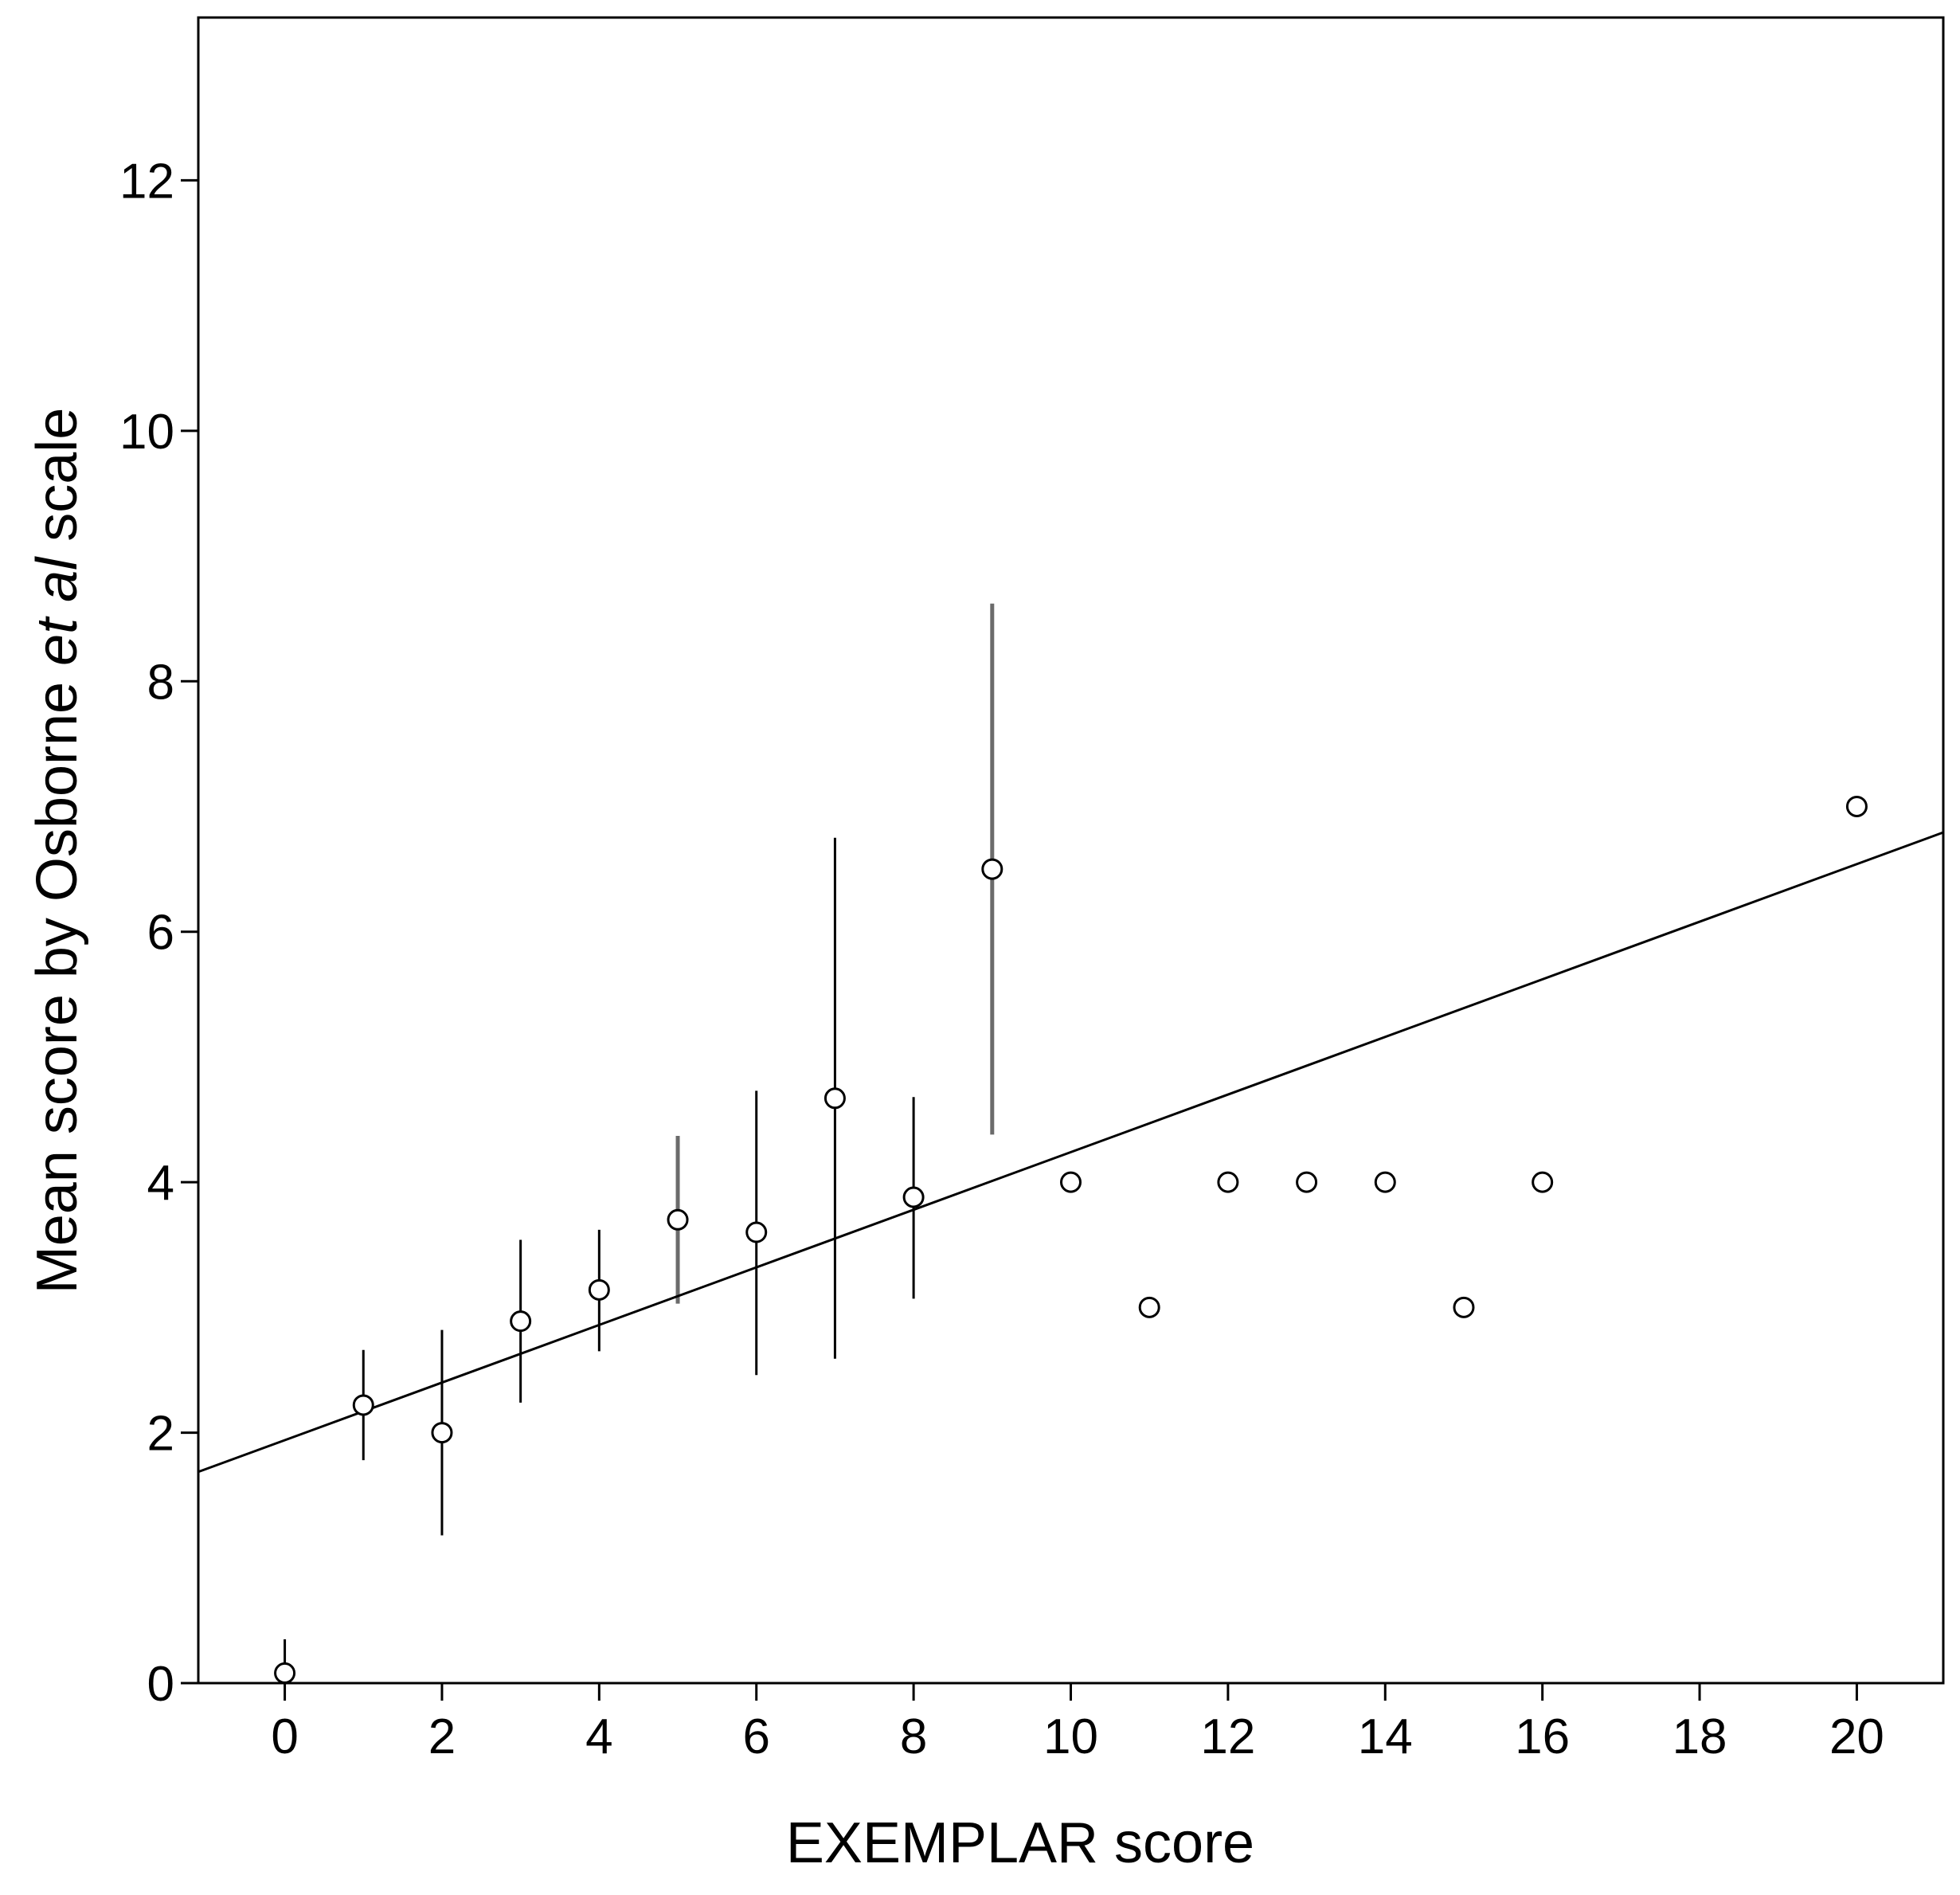 The width and height of the screenshot is (1960, 1895). I want to click on y-axis-title: Mean score by Osborne et al scale, so click(57, 851).